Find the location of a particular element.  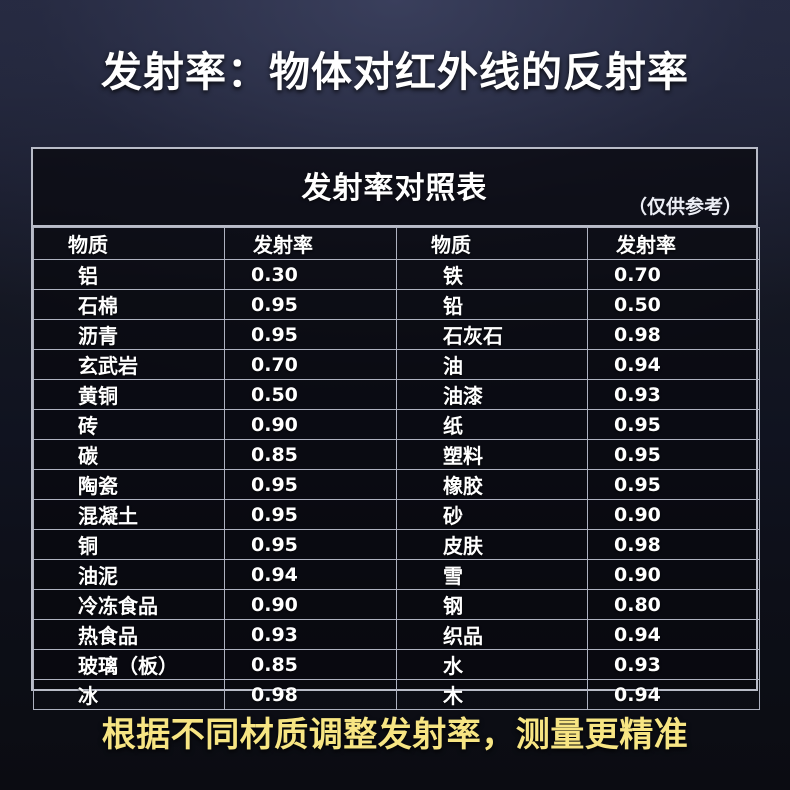

cell-material-left: 热食品 is located at coordinates (129, 634).